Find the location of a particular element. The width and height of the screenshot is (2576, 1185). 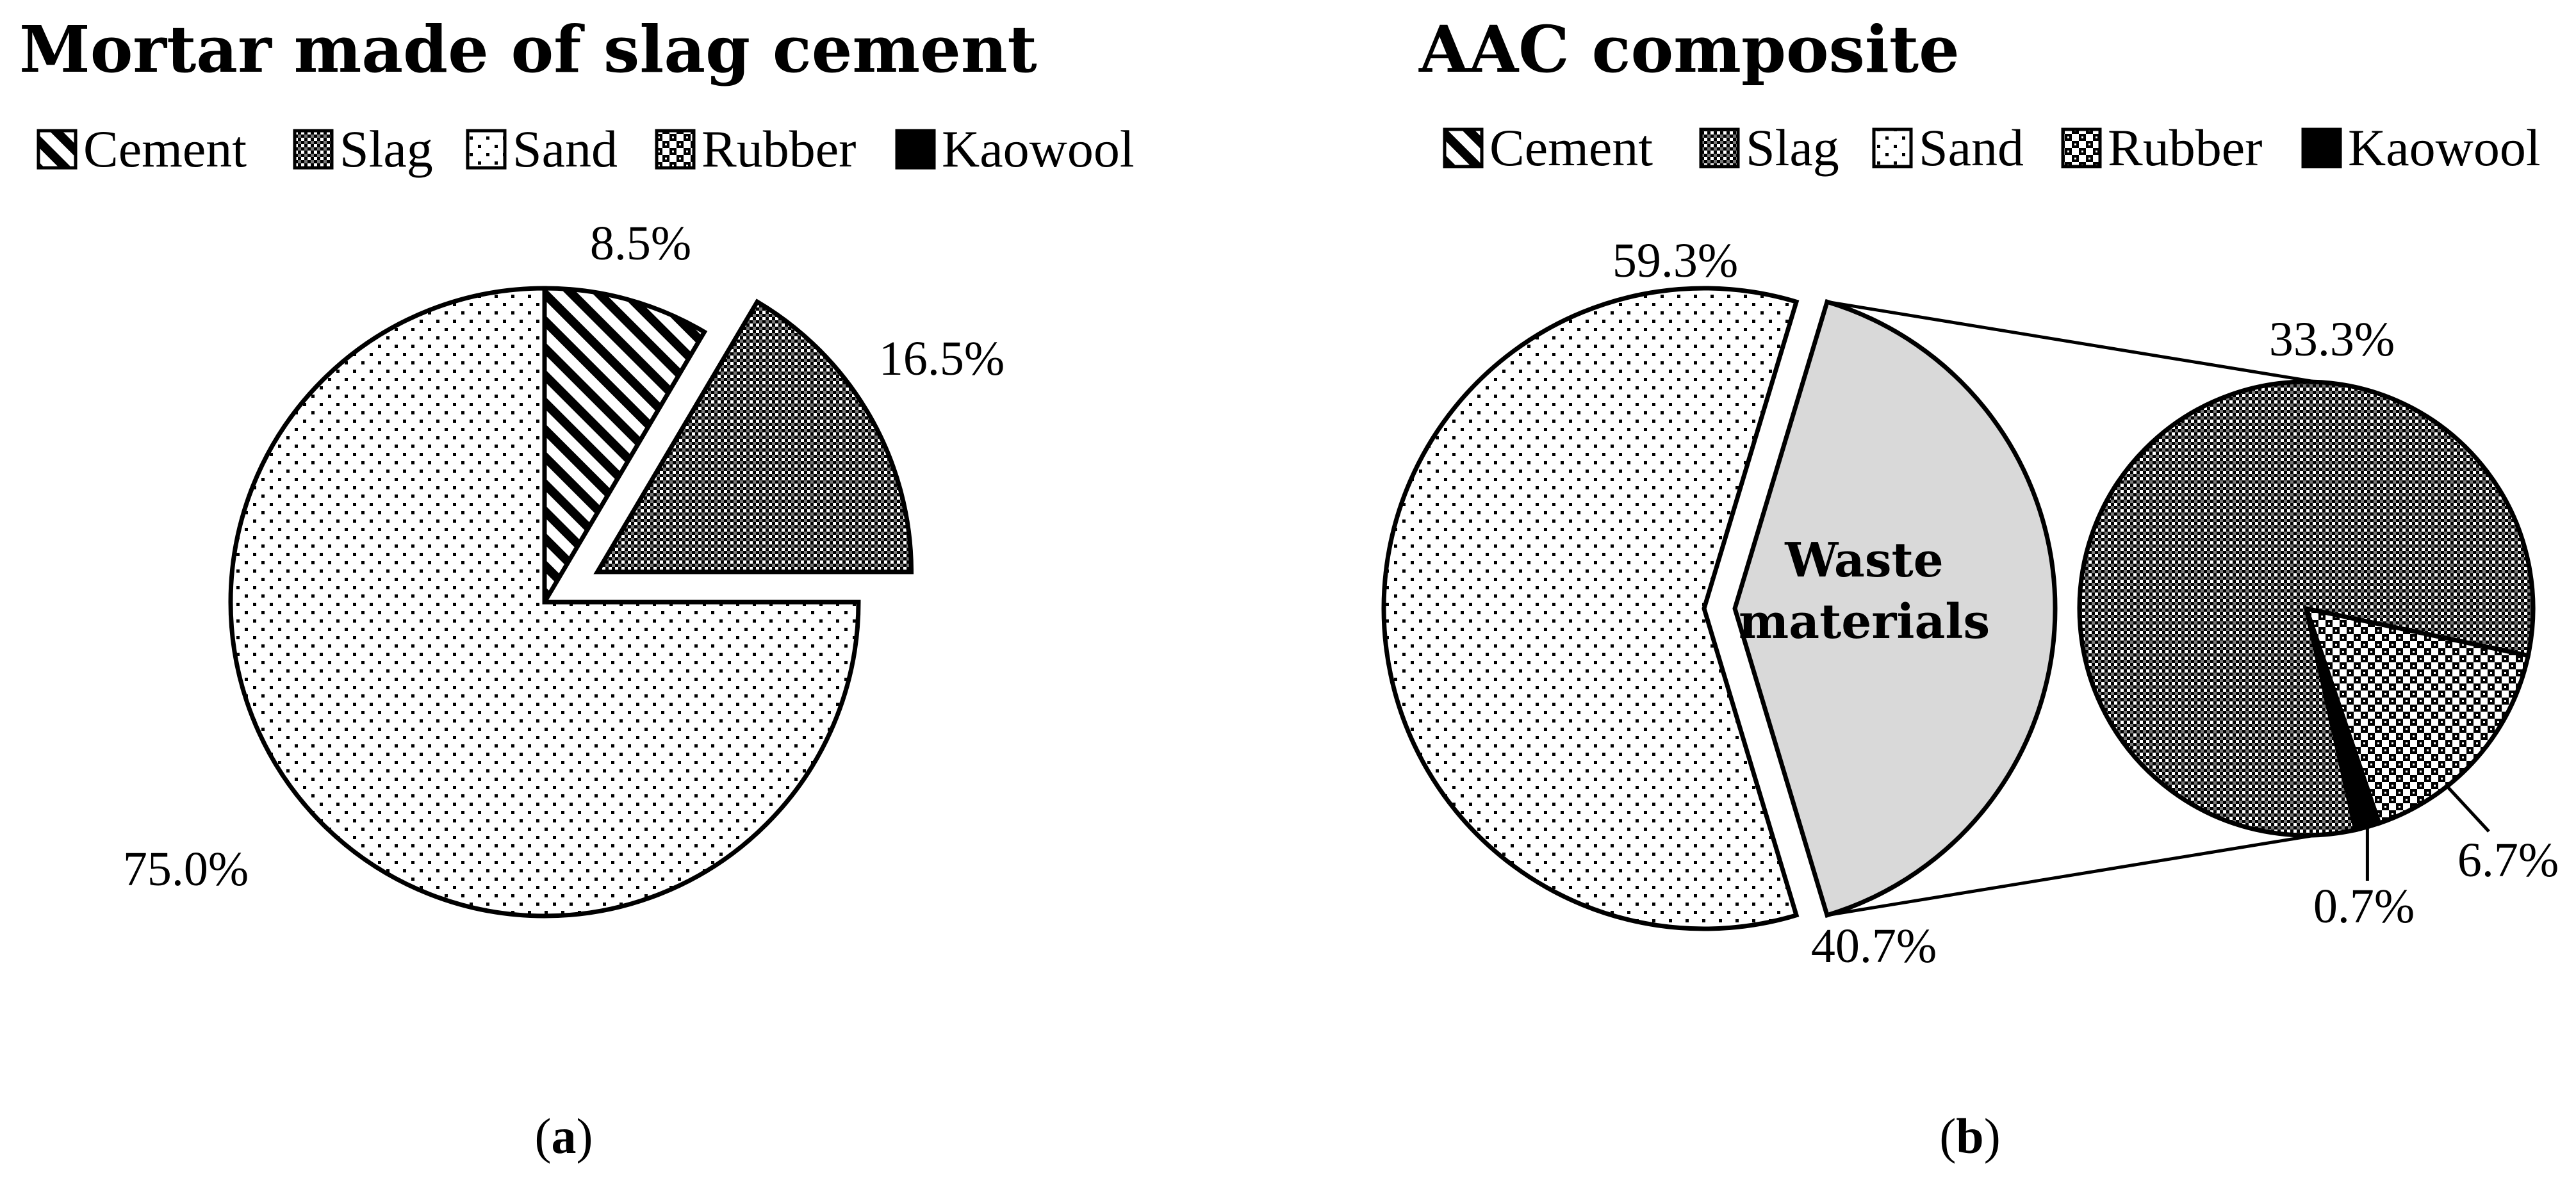

connector-top is located at coordinates (2073, 342).